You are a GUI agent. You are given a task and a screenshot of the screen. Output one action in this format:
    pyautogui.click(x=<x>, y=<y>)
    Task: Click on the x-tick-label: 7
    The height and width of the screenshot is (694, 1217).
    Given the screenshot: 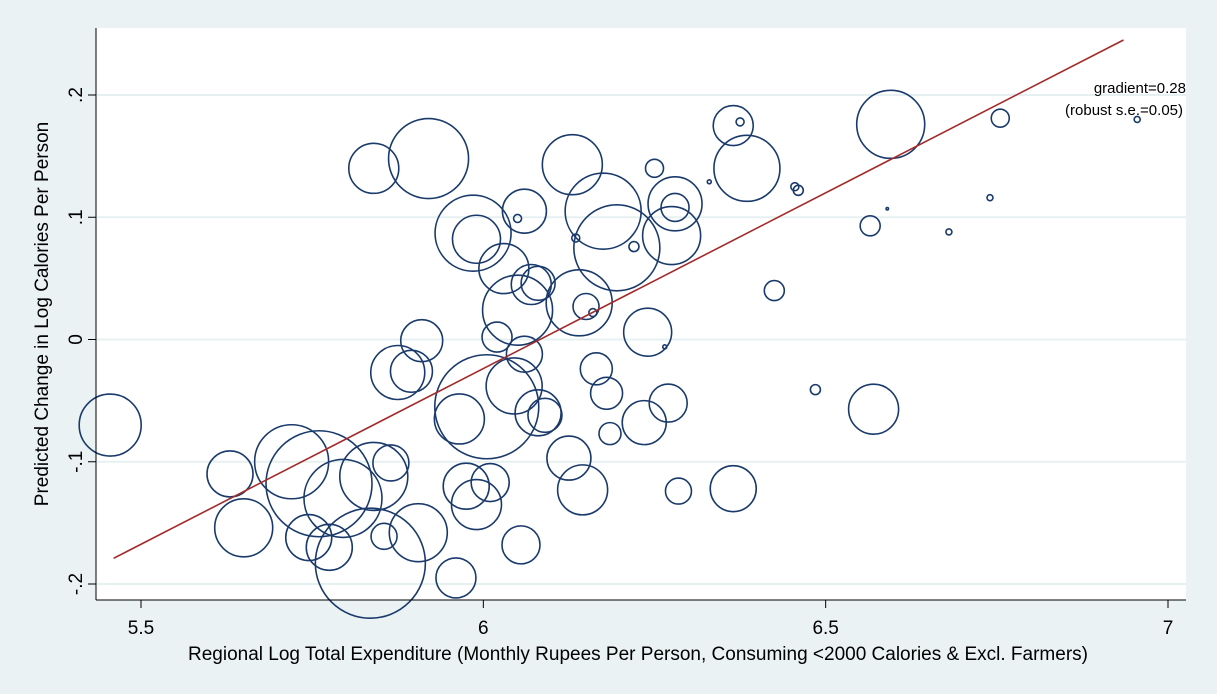 What is the action you would take?
    pyautogui.click(x=1168, y=628)
    